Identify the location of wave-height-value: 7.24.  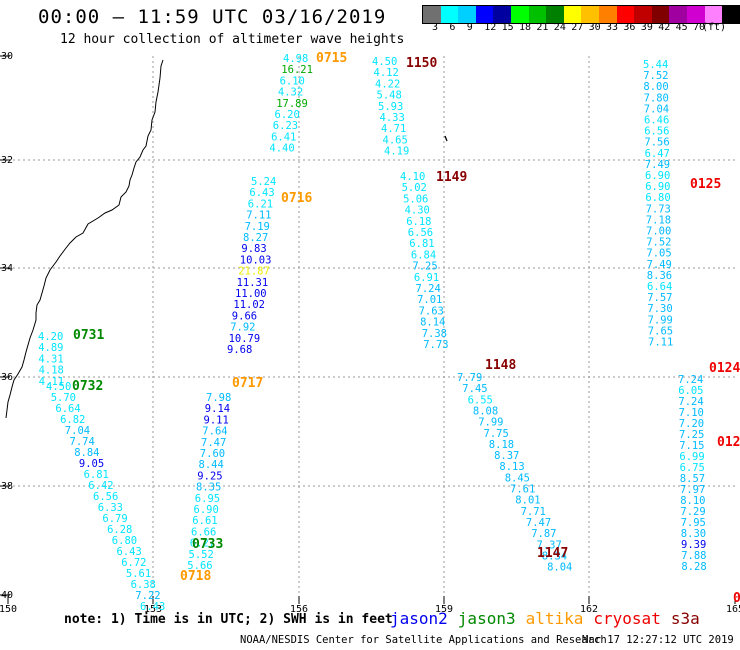
(690, 402).